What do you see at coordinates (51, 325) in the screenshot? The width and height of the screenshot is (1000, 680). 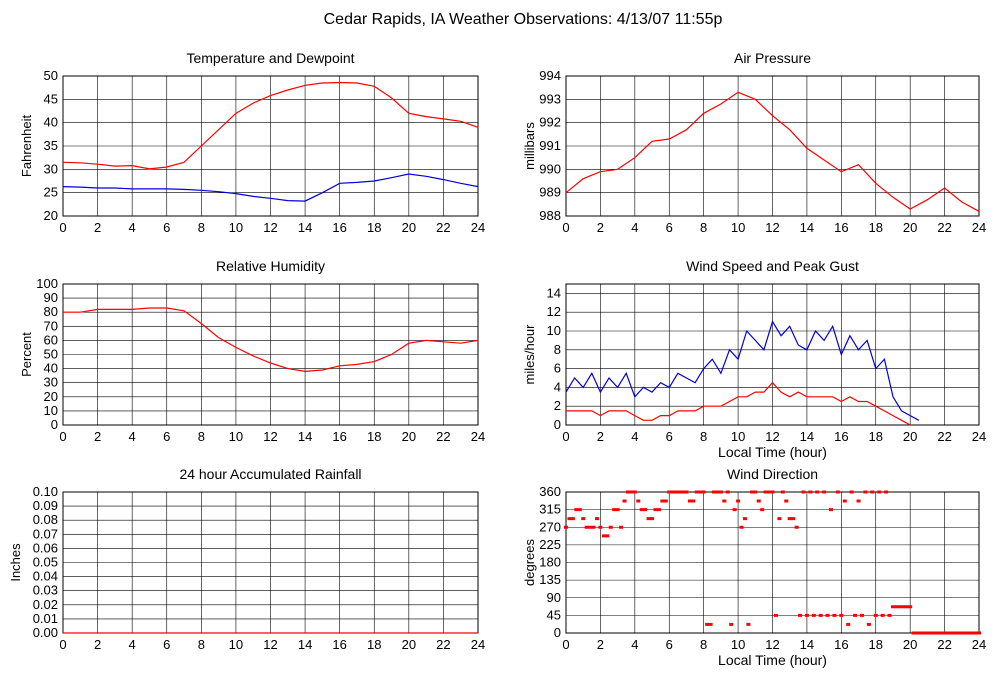 I see `y-tick-label: 70` at bounding box center [51, 325].